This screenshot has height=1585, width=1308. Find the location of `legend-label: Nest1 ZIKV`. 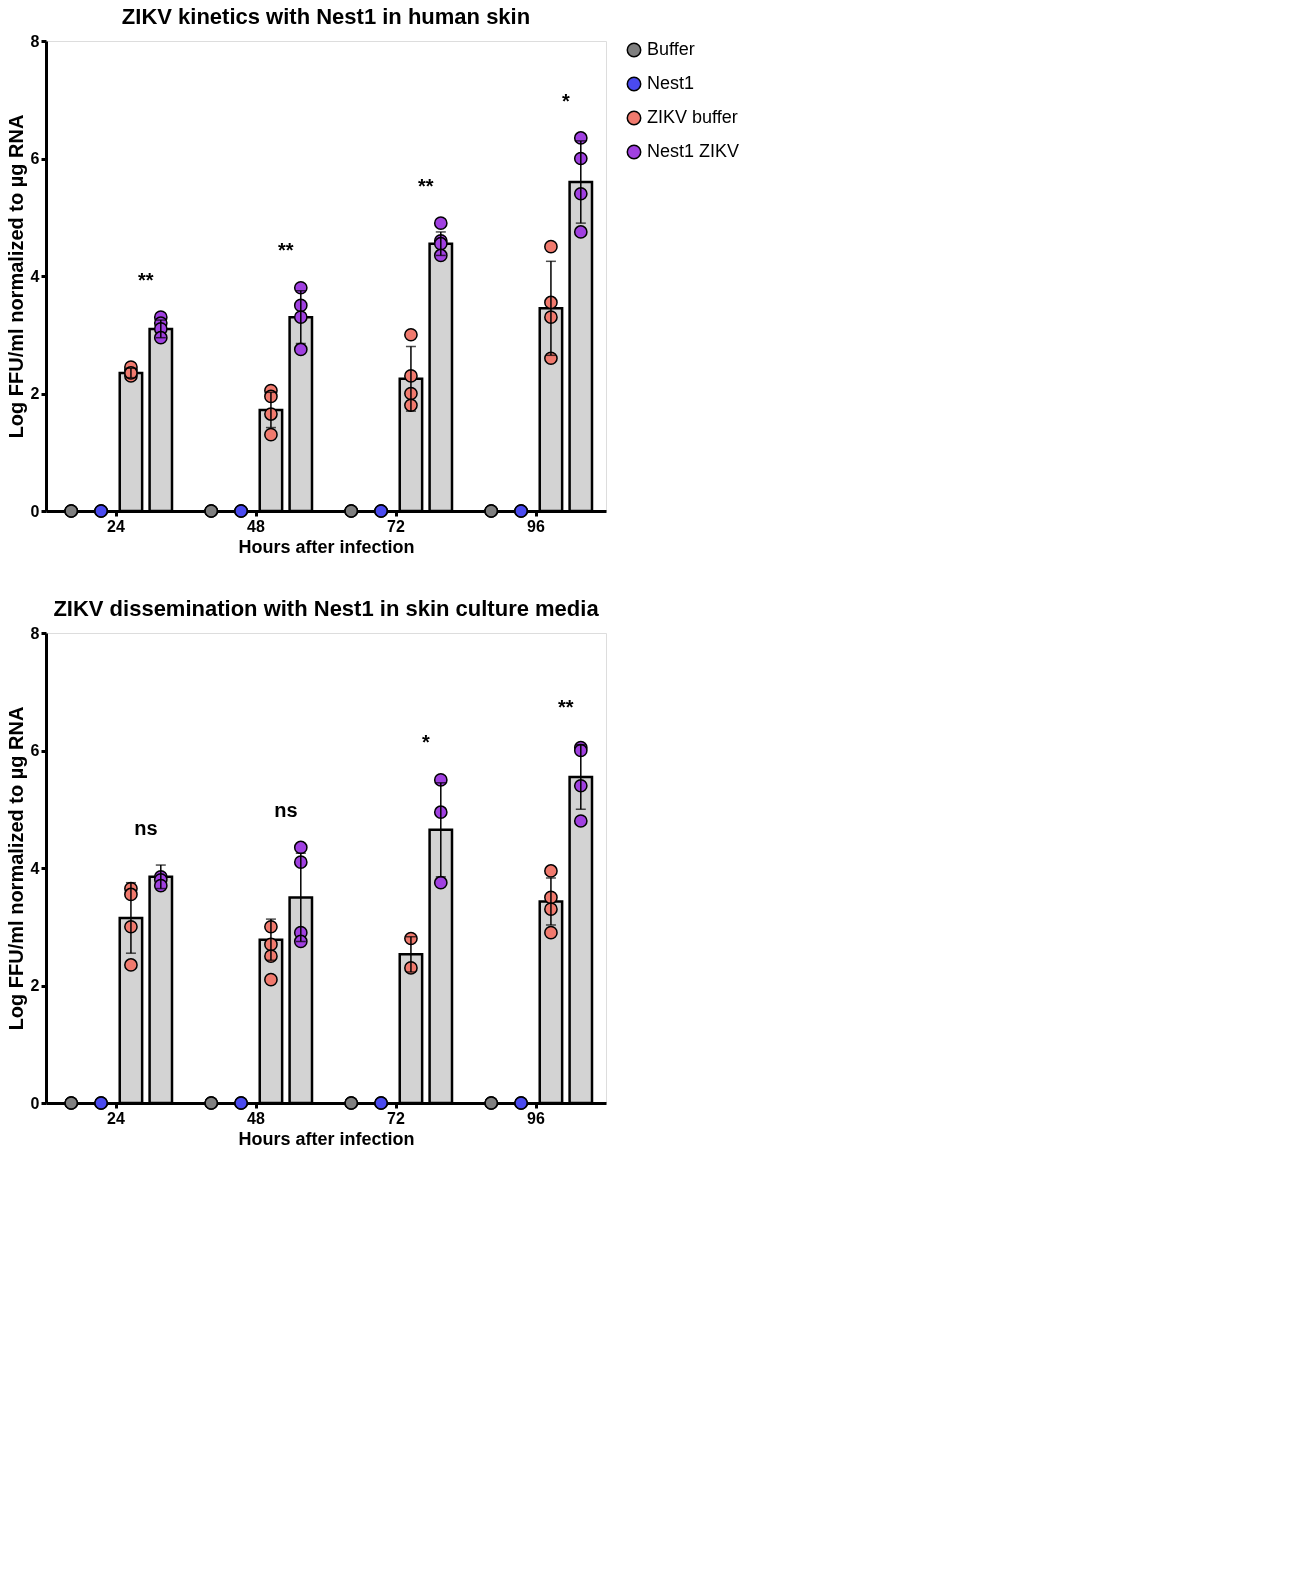

legend-label: Nest1 ZIKV is located at coordinates (693, 151).